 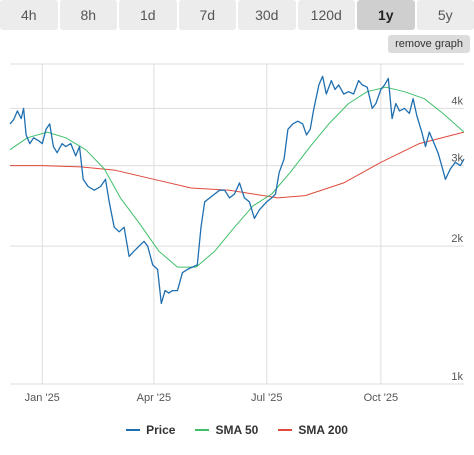 I want to click on legend-item-price: Price, so click(x=150, y=430).